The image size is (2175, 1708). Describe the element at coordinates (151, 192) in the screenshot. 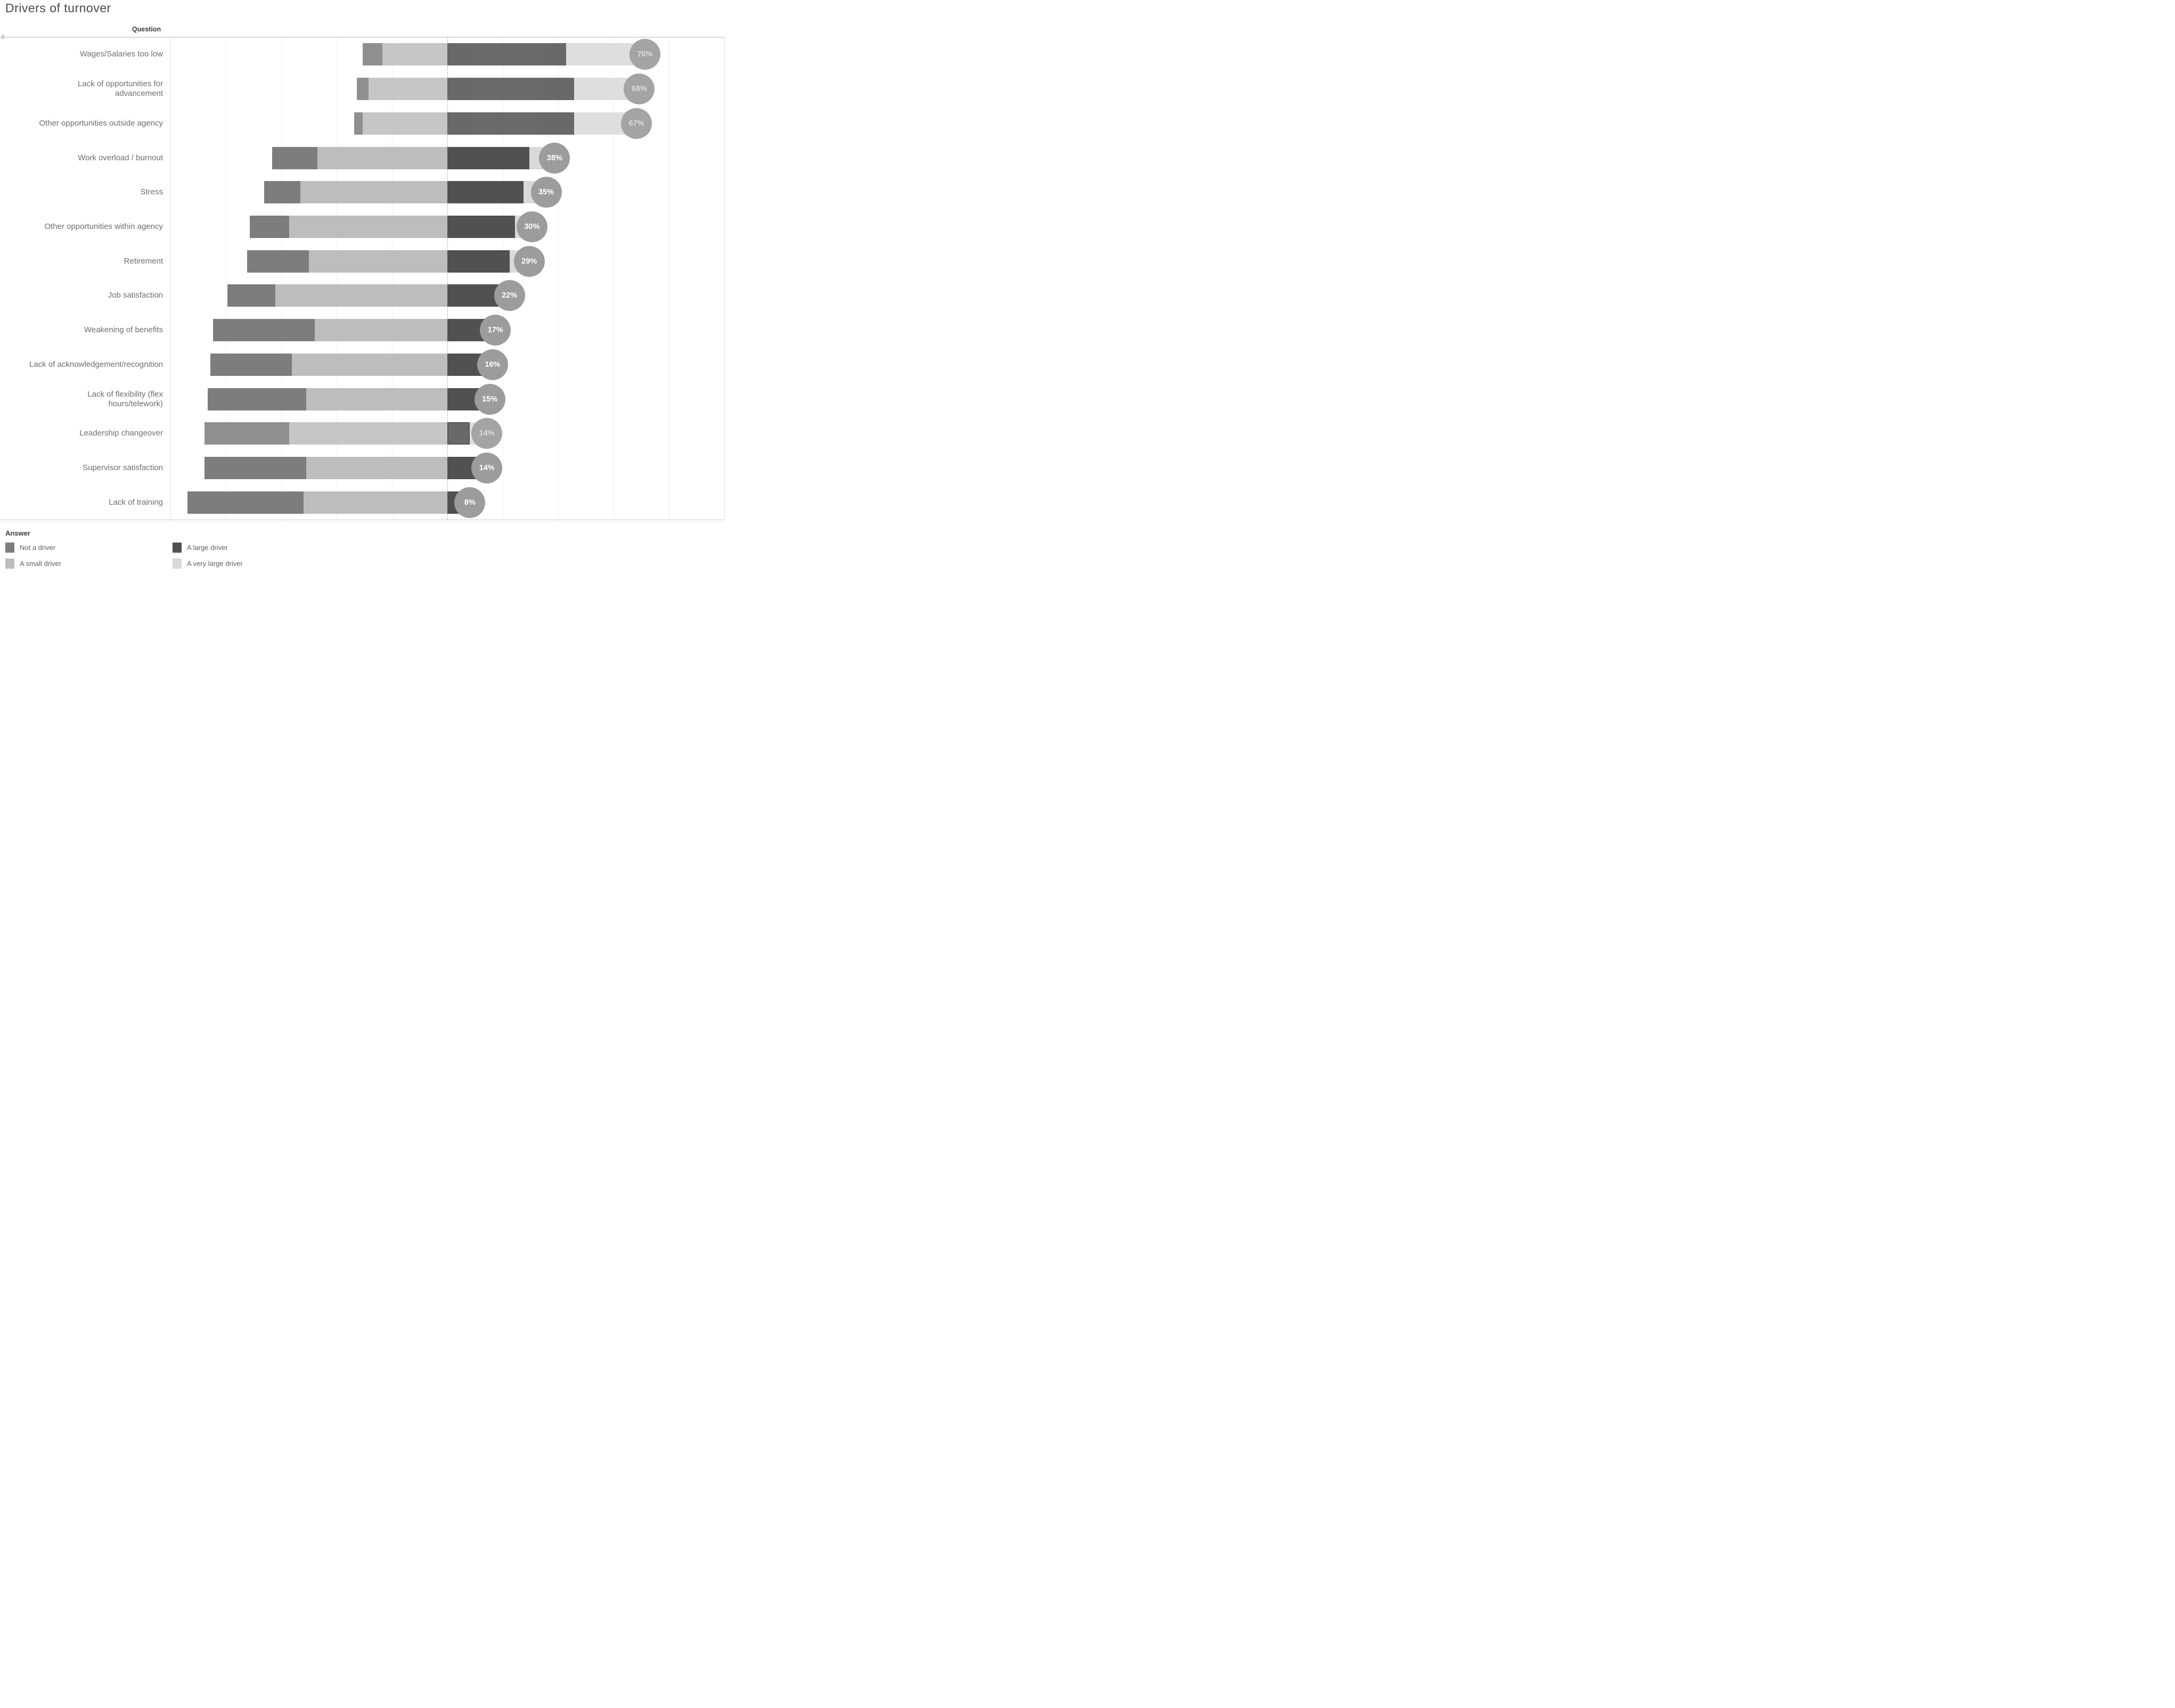

I see `row-label: Stress` at that location.